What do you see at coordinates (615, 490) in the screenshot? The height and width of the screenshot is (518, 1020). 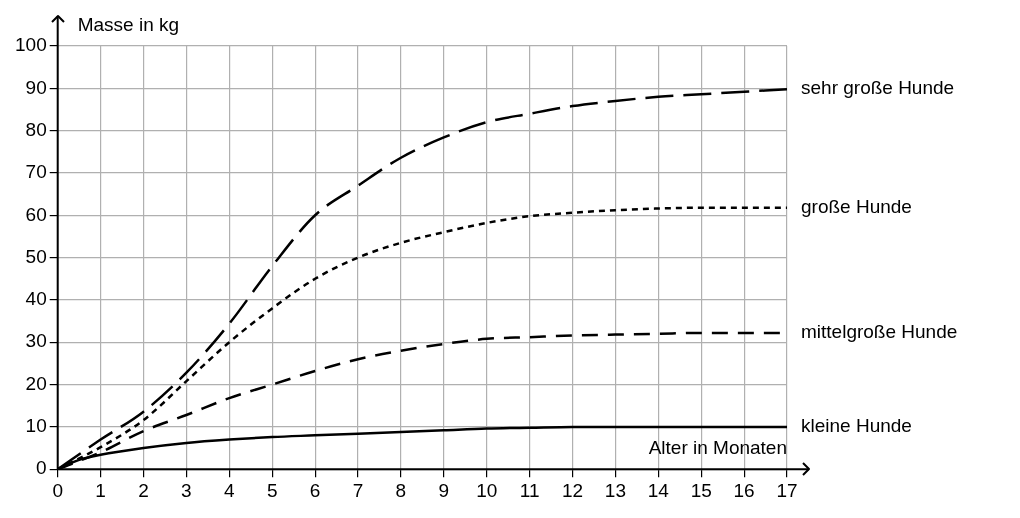 I see `x-tick-label: 13` at bounding box center [615, 490].